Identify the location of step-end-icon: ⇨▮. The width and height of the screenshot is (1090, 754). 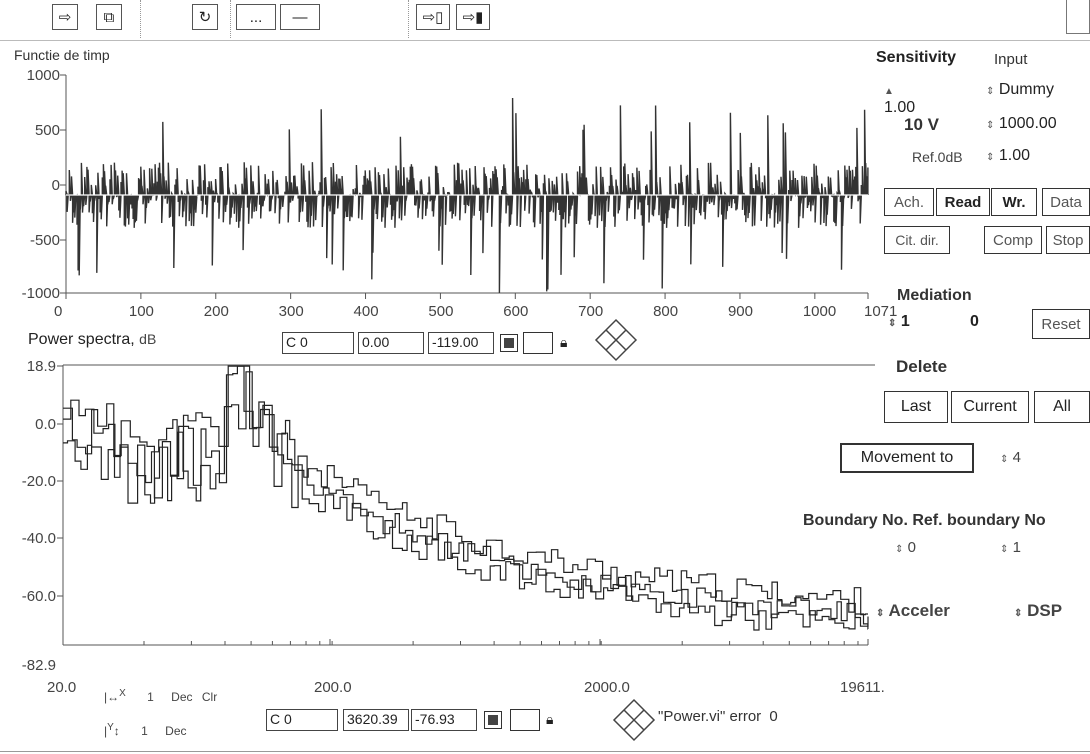
(473, 17).